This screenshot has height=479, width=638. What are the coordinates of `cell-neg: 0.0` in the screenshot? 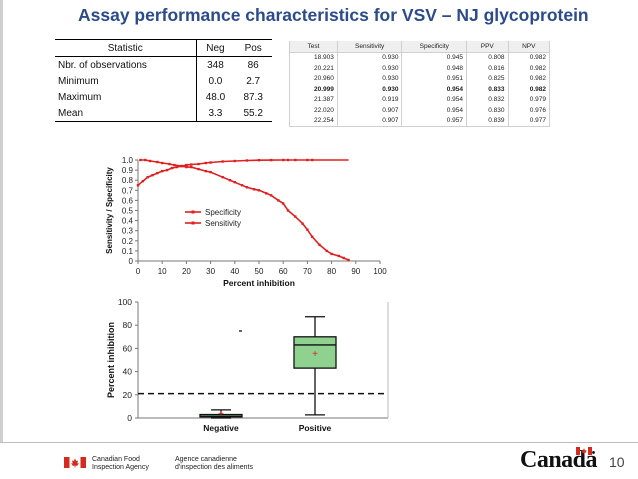 It's located at (215, 81).